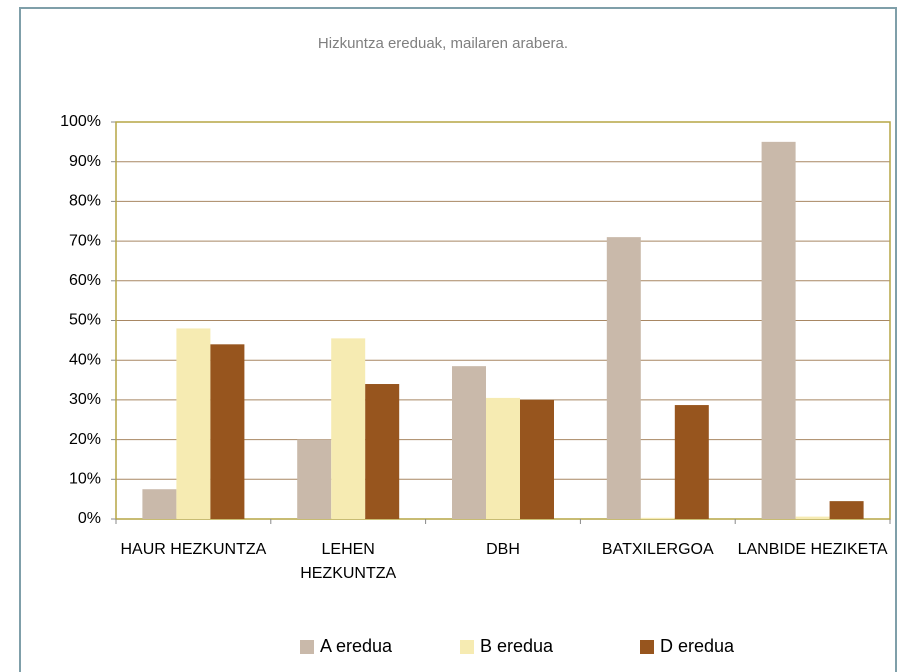 Image resolution: width=908 pixels, height=672 pixels. What do you see at coordinates (85, 201) in the screenshot?
I see `y-tick-label: 80%` at bounding box center [85, 201].